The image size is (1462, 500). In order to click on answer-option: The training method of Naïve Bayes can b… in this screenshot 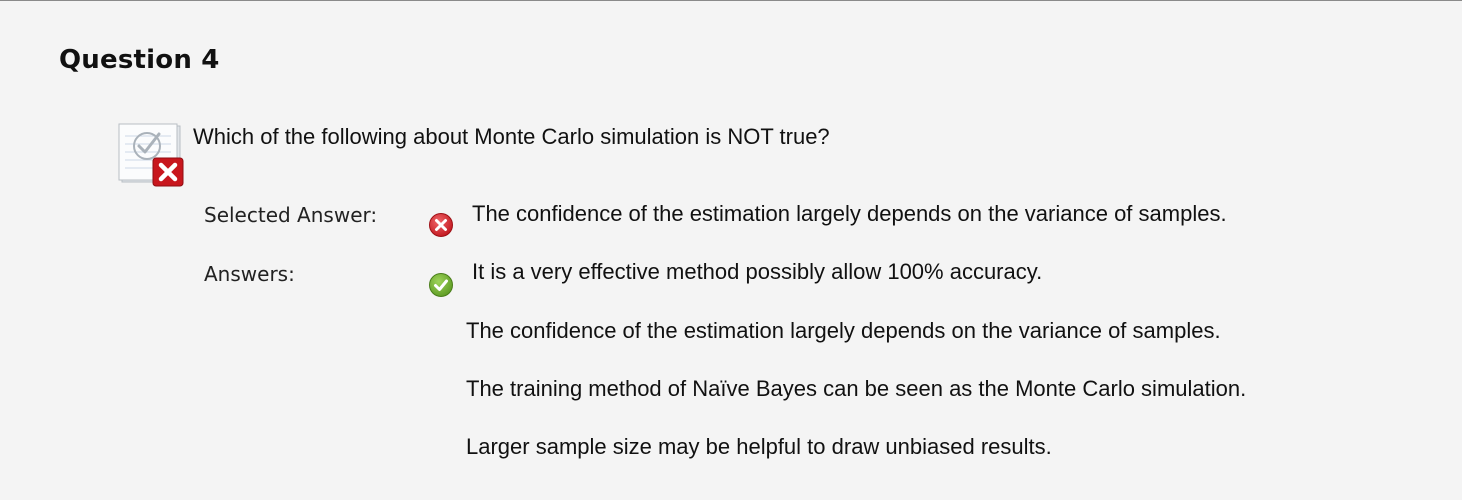, I will do `click(856, 388)`.